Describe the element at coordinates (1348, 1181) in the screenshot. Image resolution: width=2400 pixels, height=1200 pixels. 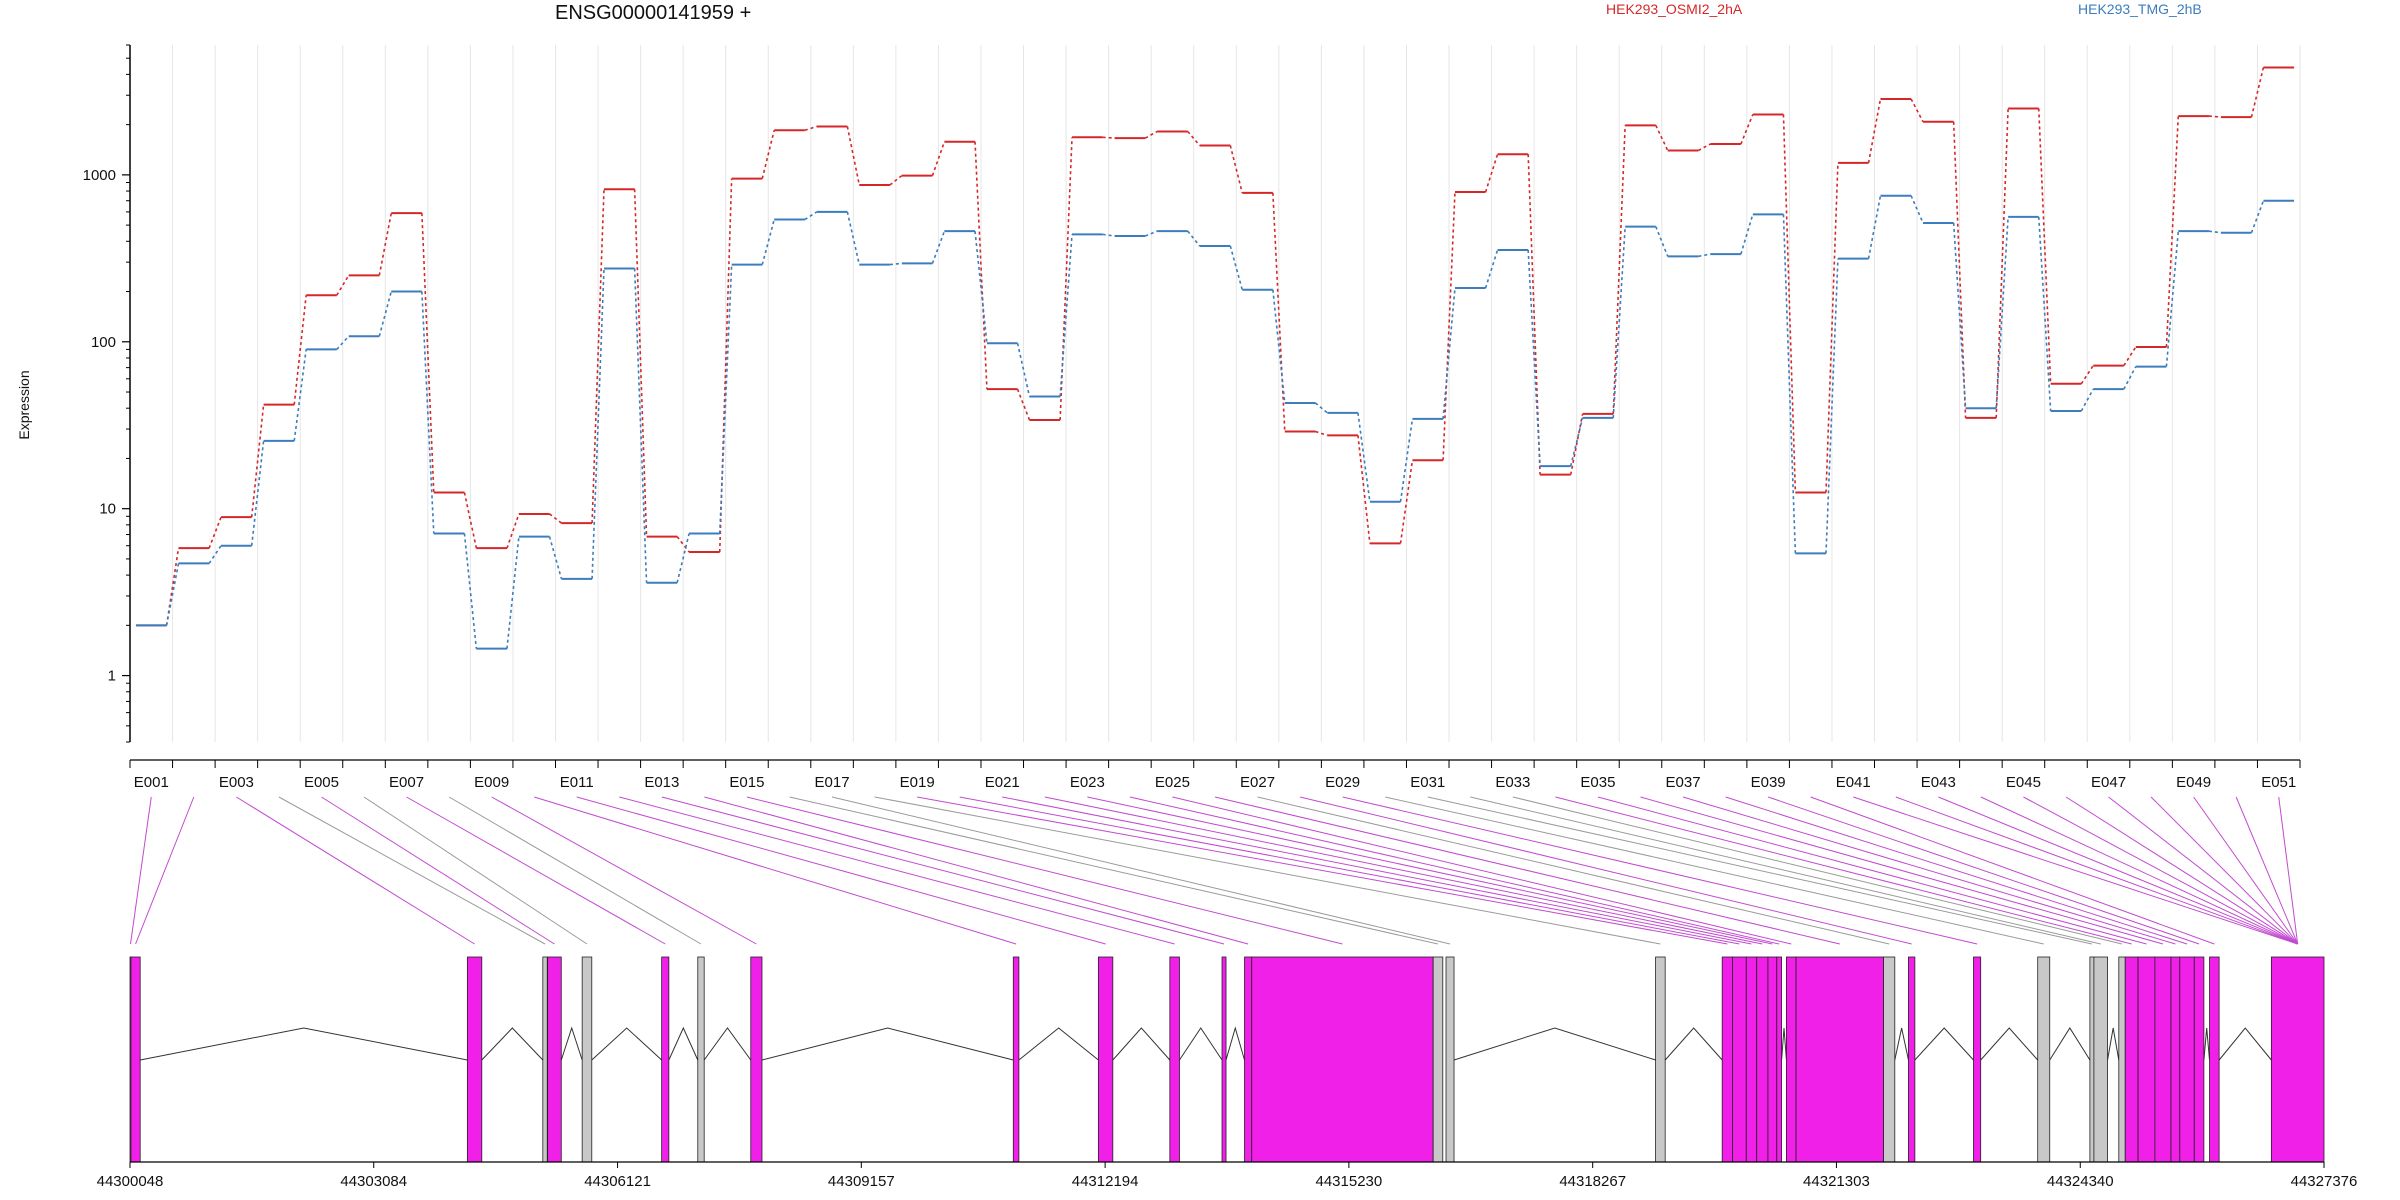
I see `coord-tick-label: 44315230` at that location.